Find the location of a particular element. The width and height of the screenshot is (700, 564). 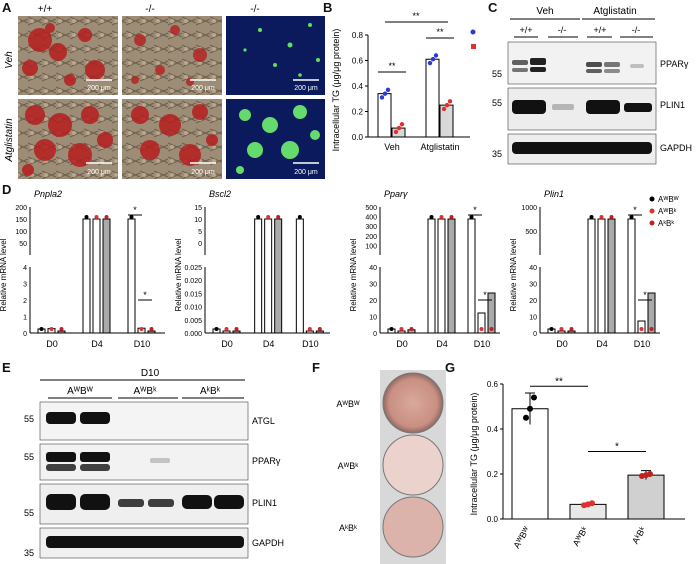

blot-e-group: AᵂBᵏ is located at coordinates (146, 391).